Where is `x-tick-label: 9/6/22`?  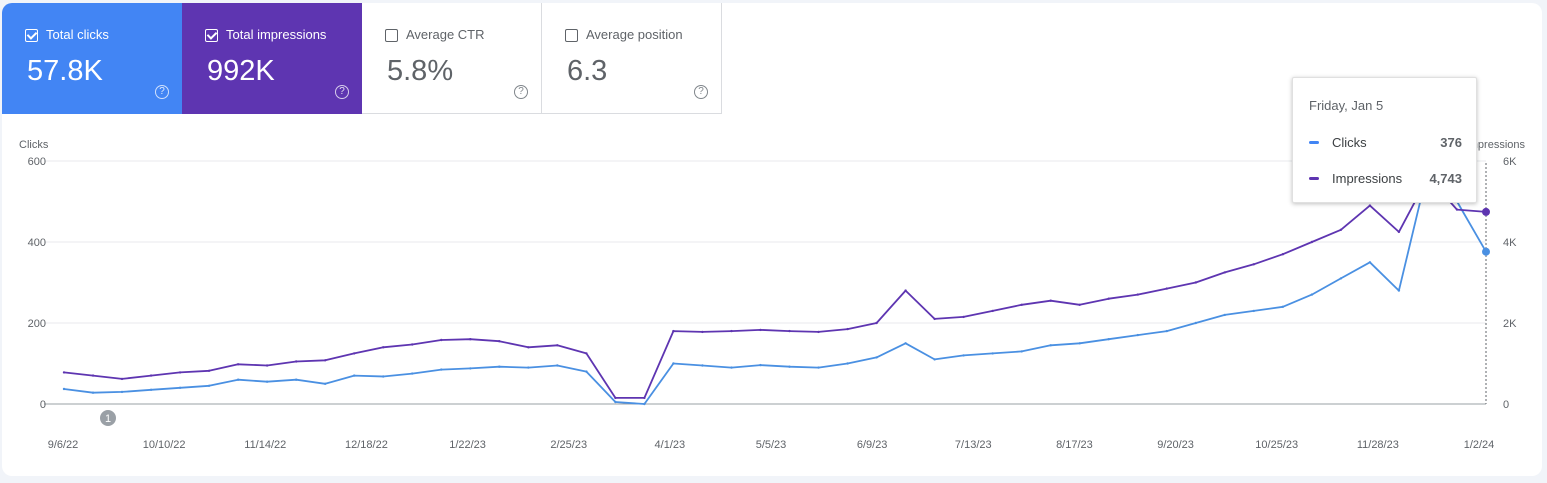
x-tick-label: 9/6/22 is located at coordinates (63, 445).